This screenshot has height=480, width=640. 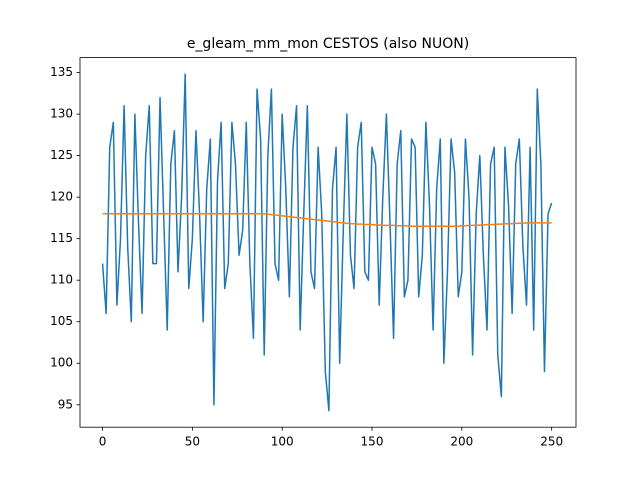 I want to click on y-tick-label: 135, so click(x=61, y=72).